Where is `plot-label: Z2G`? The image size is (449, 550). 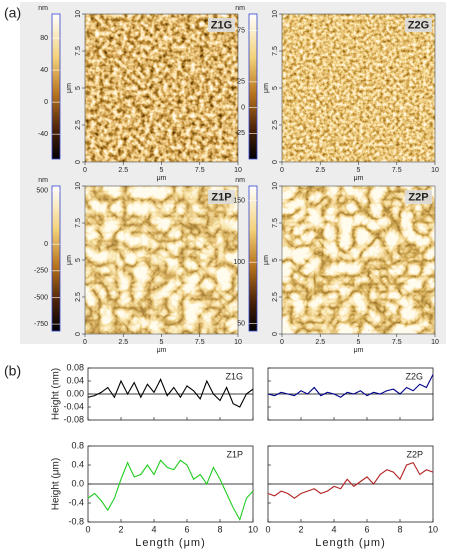 plot-label: Z2G is located at coordinates (414, 376).